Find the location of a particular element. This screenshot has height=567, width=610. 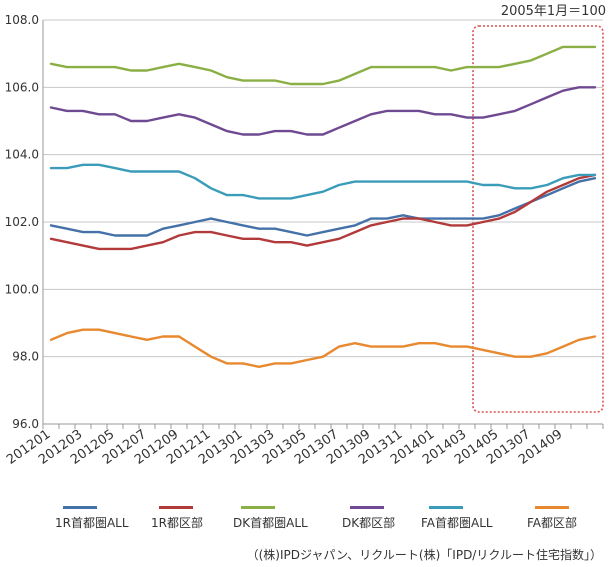

base-note: 2005年1月＝100 is located at coordinates (553, 11).